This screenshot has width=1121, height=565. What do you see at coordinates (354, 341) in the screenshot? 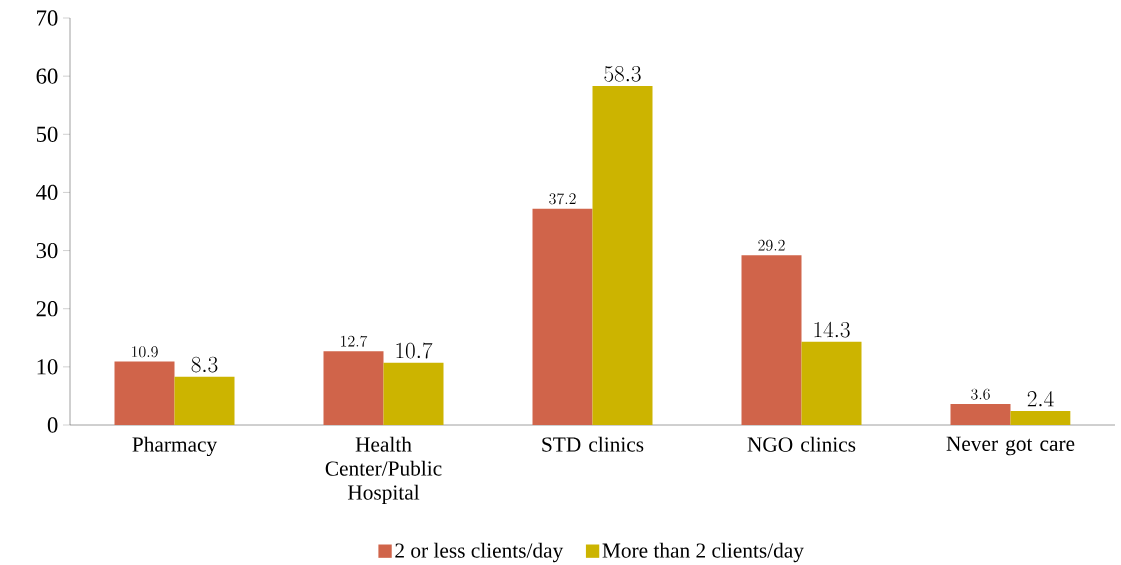
I see `data-label: 12.7` at bounding box center [354, 341].